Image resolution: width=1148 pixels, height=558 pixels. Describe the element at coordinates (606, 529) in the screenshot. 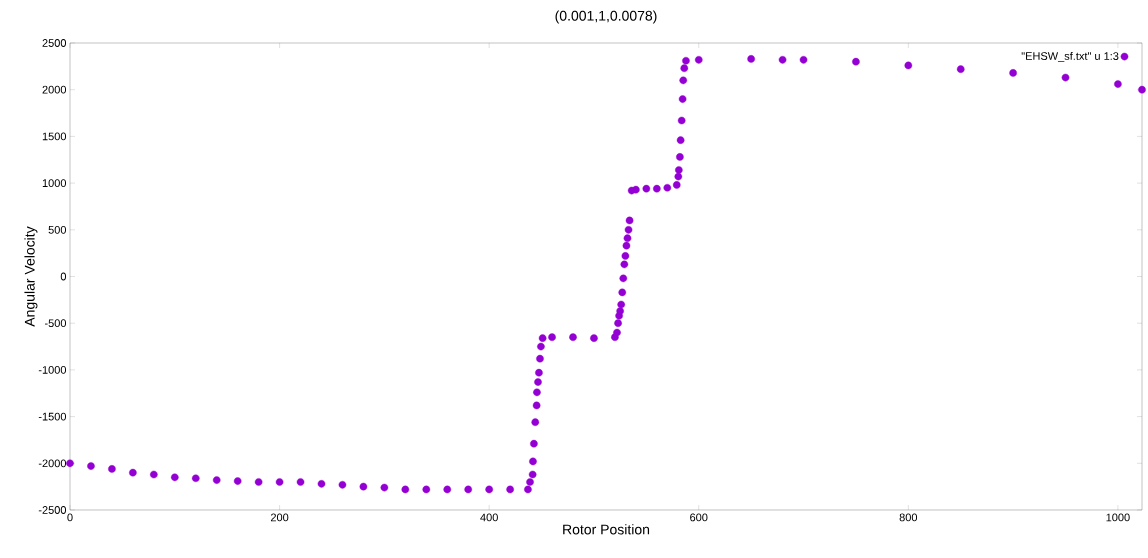

I see `x-axis-title: Rotor Position` at that location.